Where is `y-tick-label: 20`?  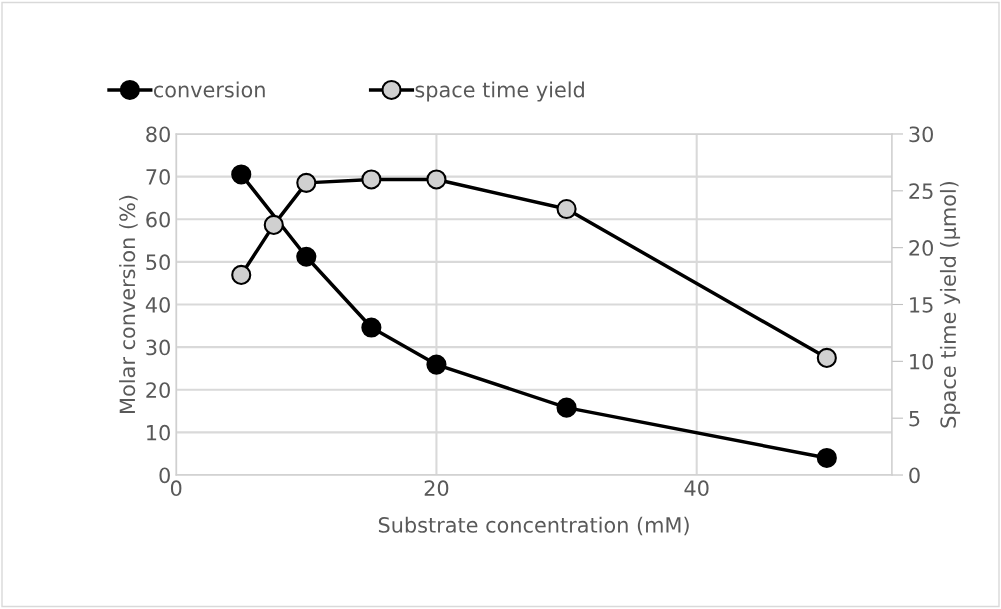
y-tick-label: 20 is located at coordinates (158, 390).